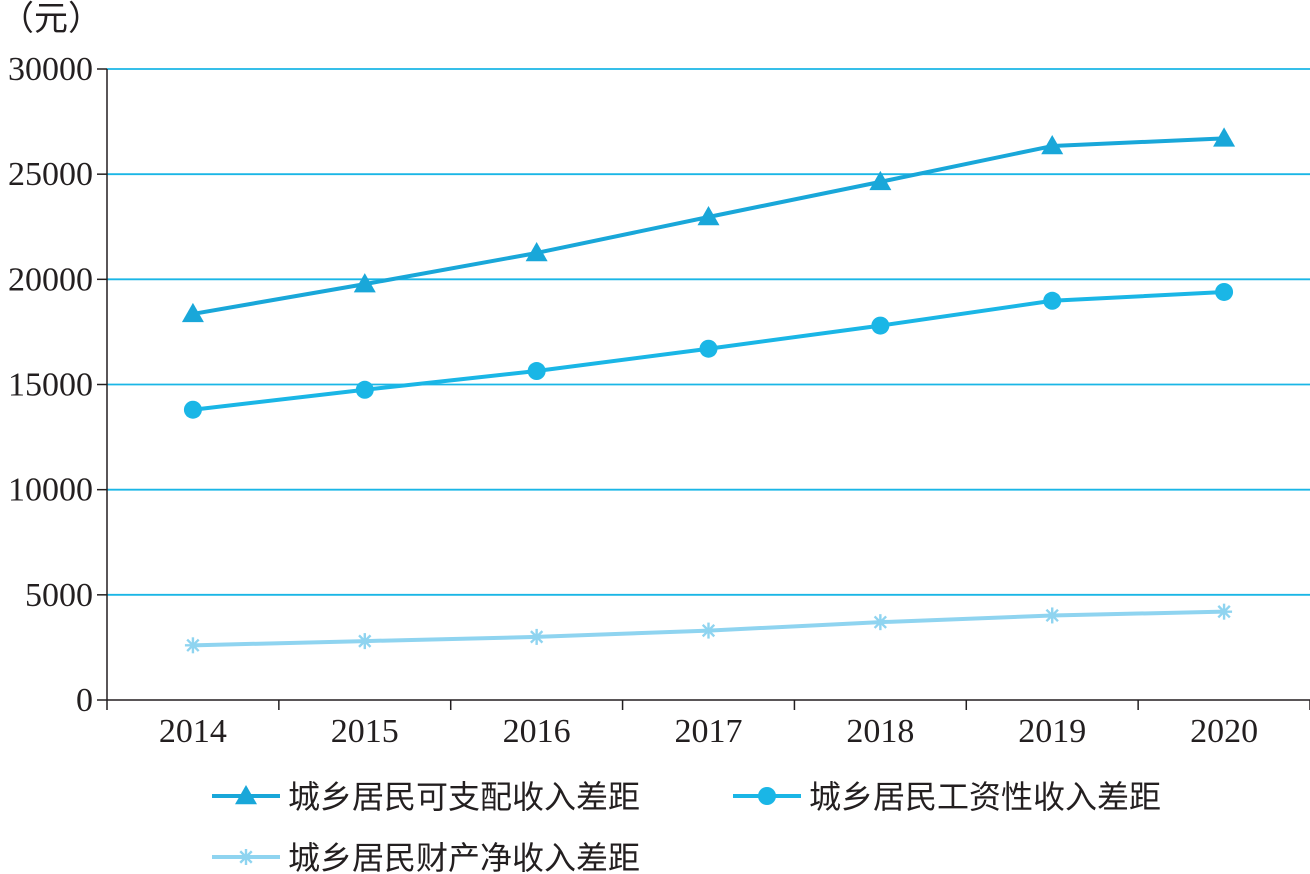 The image size is (1310, 874). I want to click on series-asterisk, so click(708, 628).